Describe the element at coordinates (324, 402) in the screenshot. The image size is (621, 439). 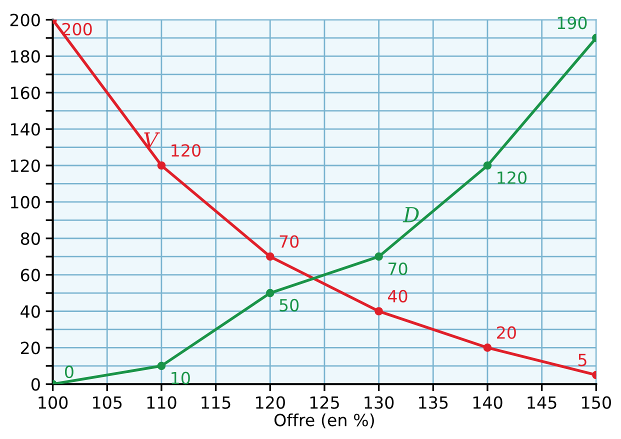
I see `x-tick-label: 125` at that location.